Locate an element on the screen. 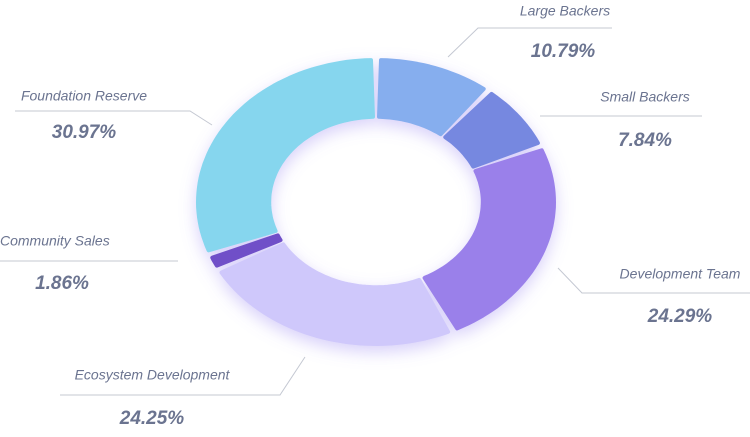  segment-value: 30.97% is located at coordinates (84, 132).